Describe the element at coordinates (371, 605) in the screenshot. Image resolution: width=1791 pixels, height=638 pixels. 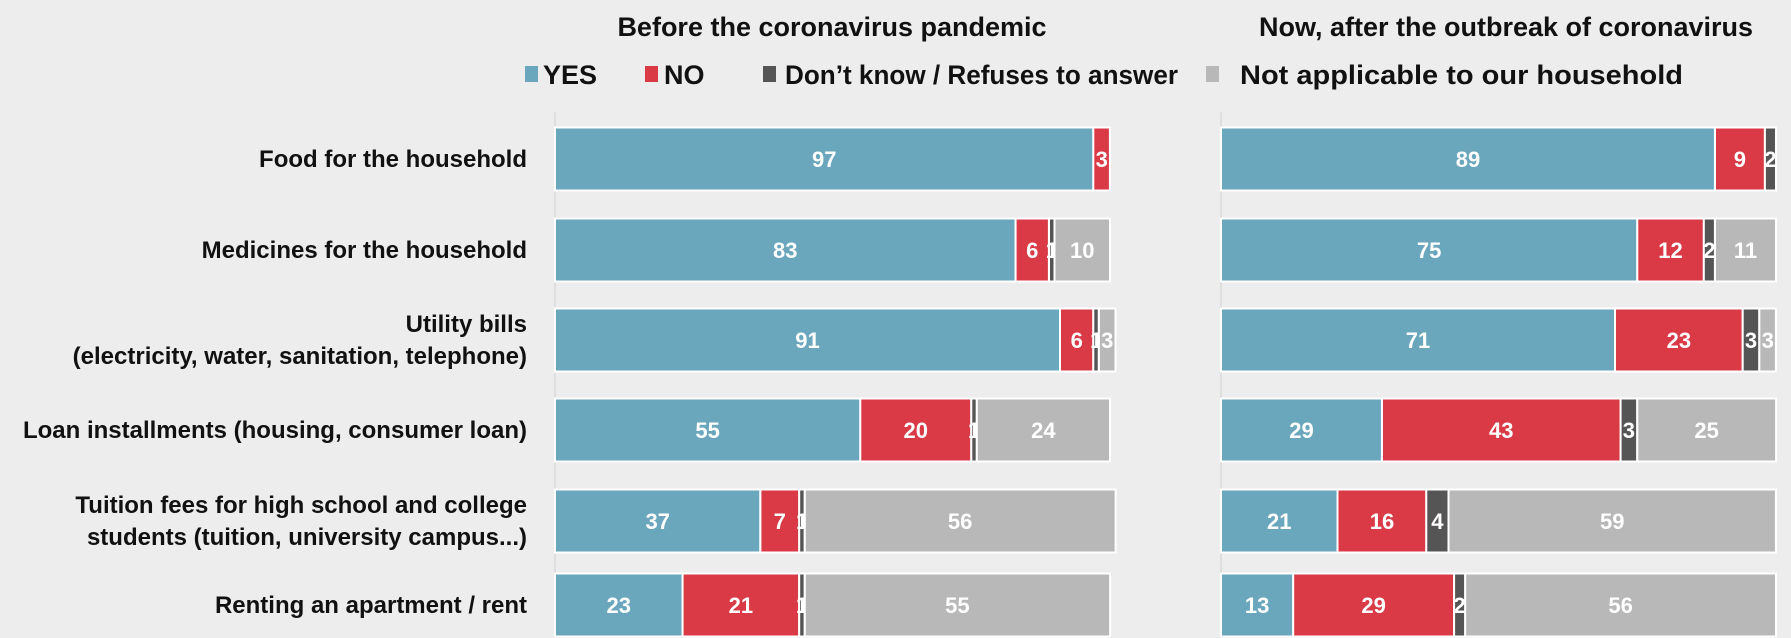
I see `category-label: Renting an apartment / rent` at that location.